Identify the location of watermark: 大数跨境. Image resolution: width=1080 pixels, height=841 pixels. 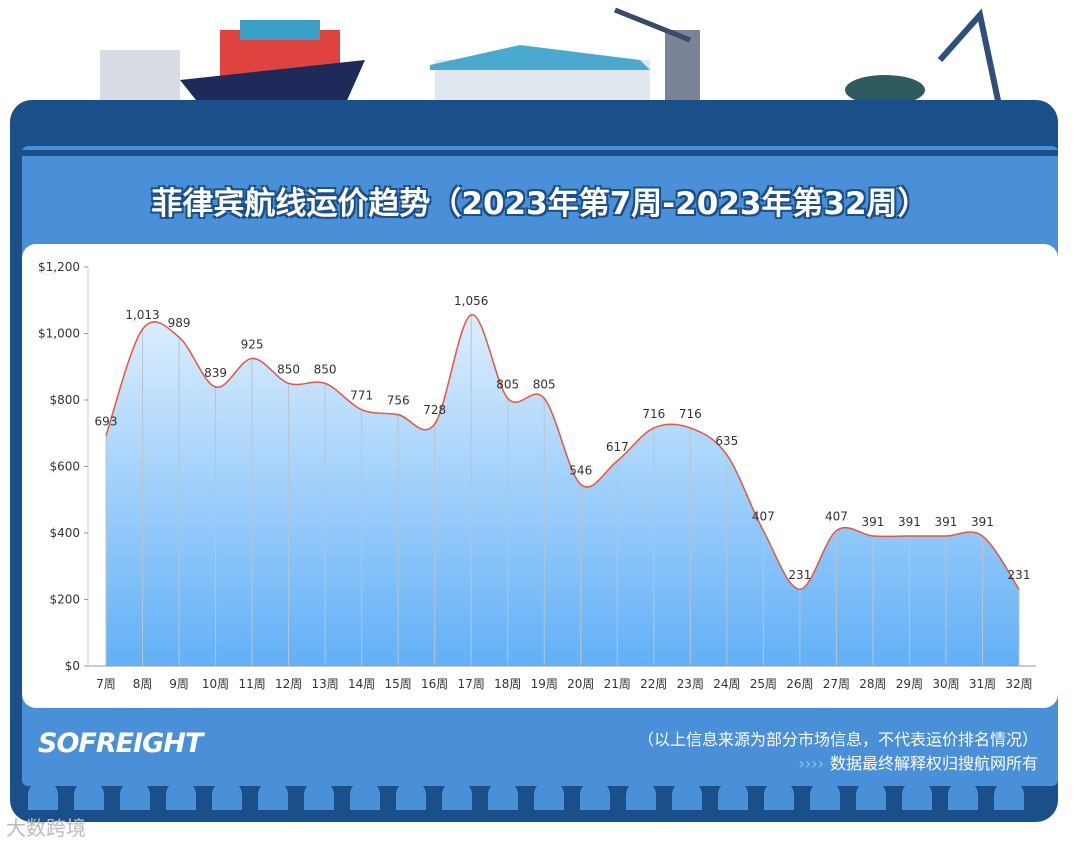
(46, 828).